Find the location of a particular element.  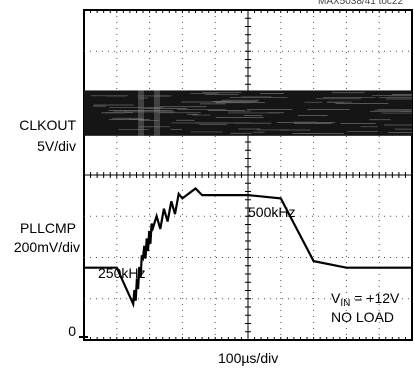

pllcmp-scale: 200mV/div is located at coordinates (46, 247).